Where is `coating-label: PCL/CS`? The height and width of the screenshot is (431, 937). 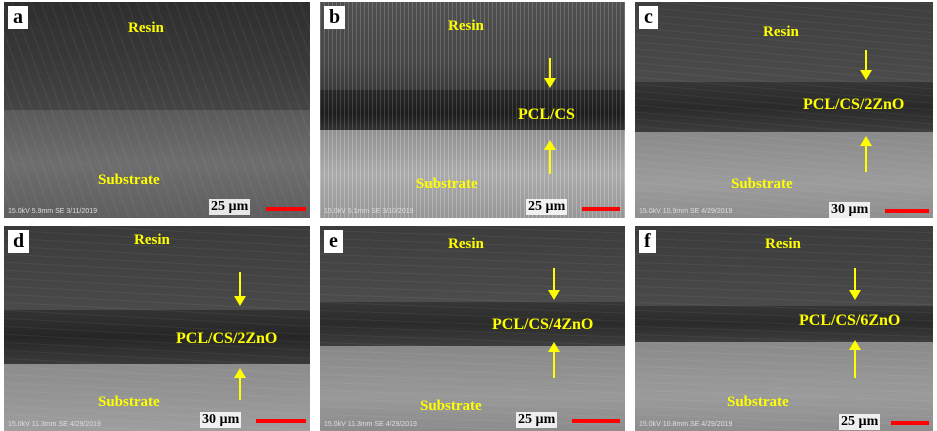
coating-label: PCL/CS is located at coordinates (546, 114).